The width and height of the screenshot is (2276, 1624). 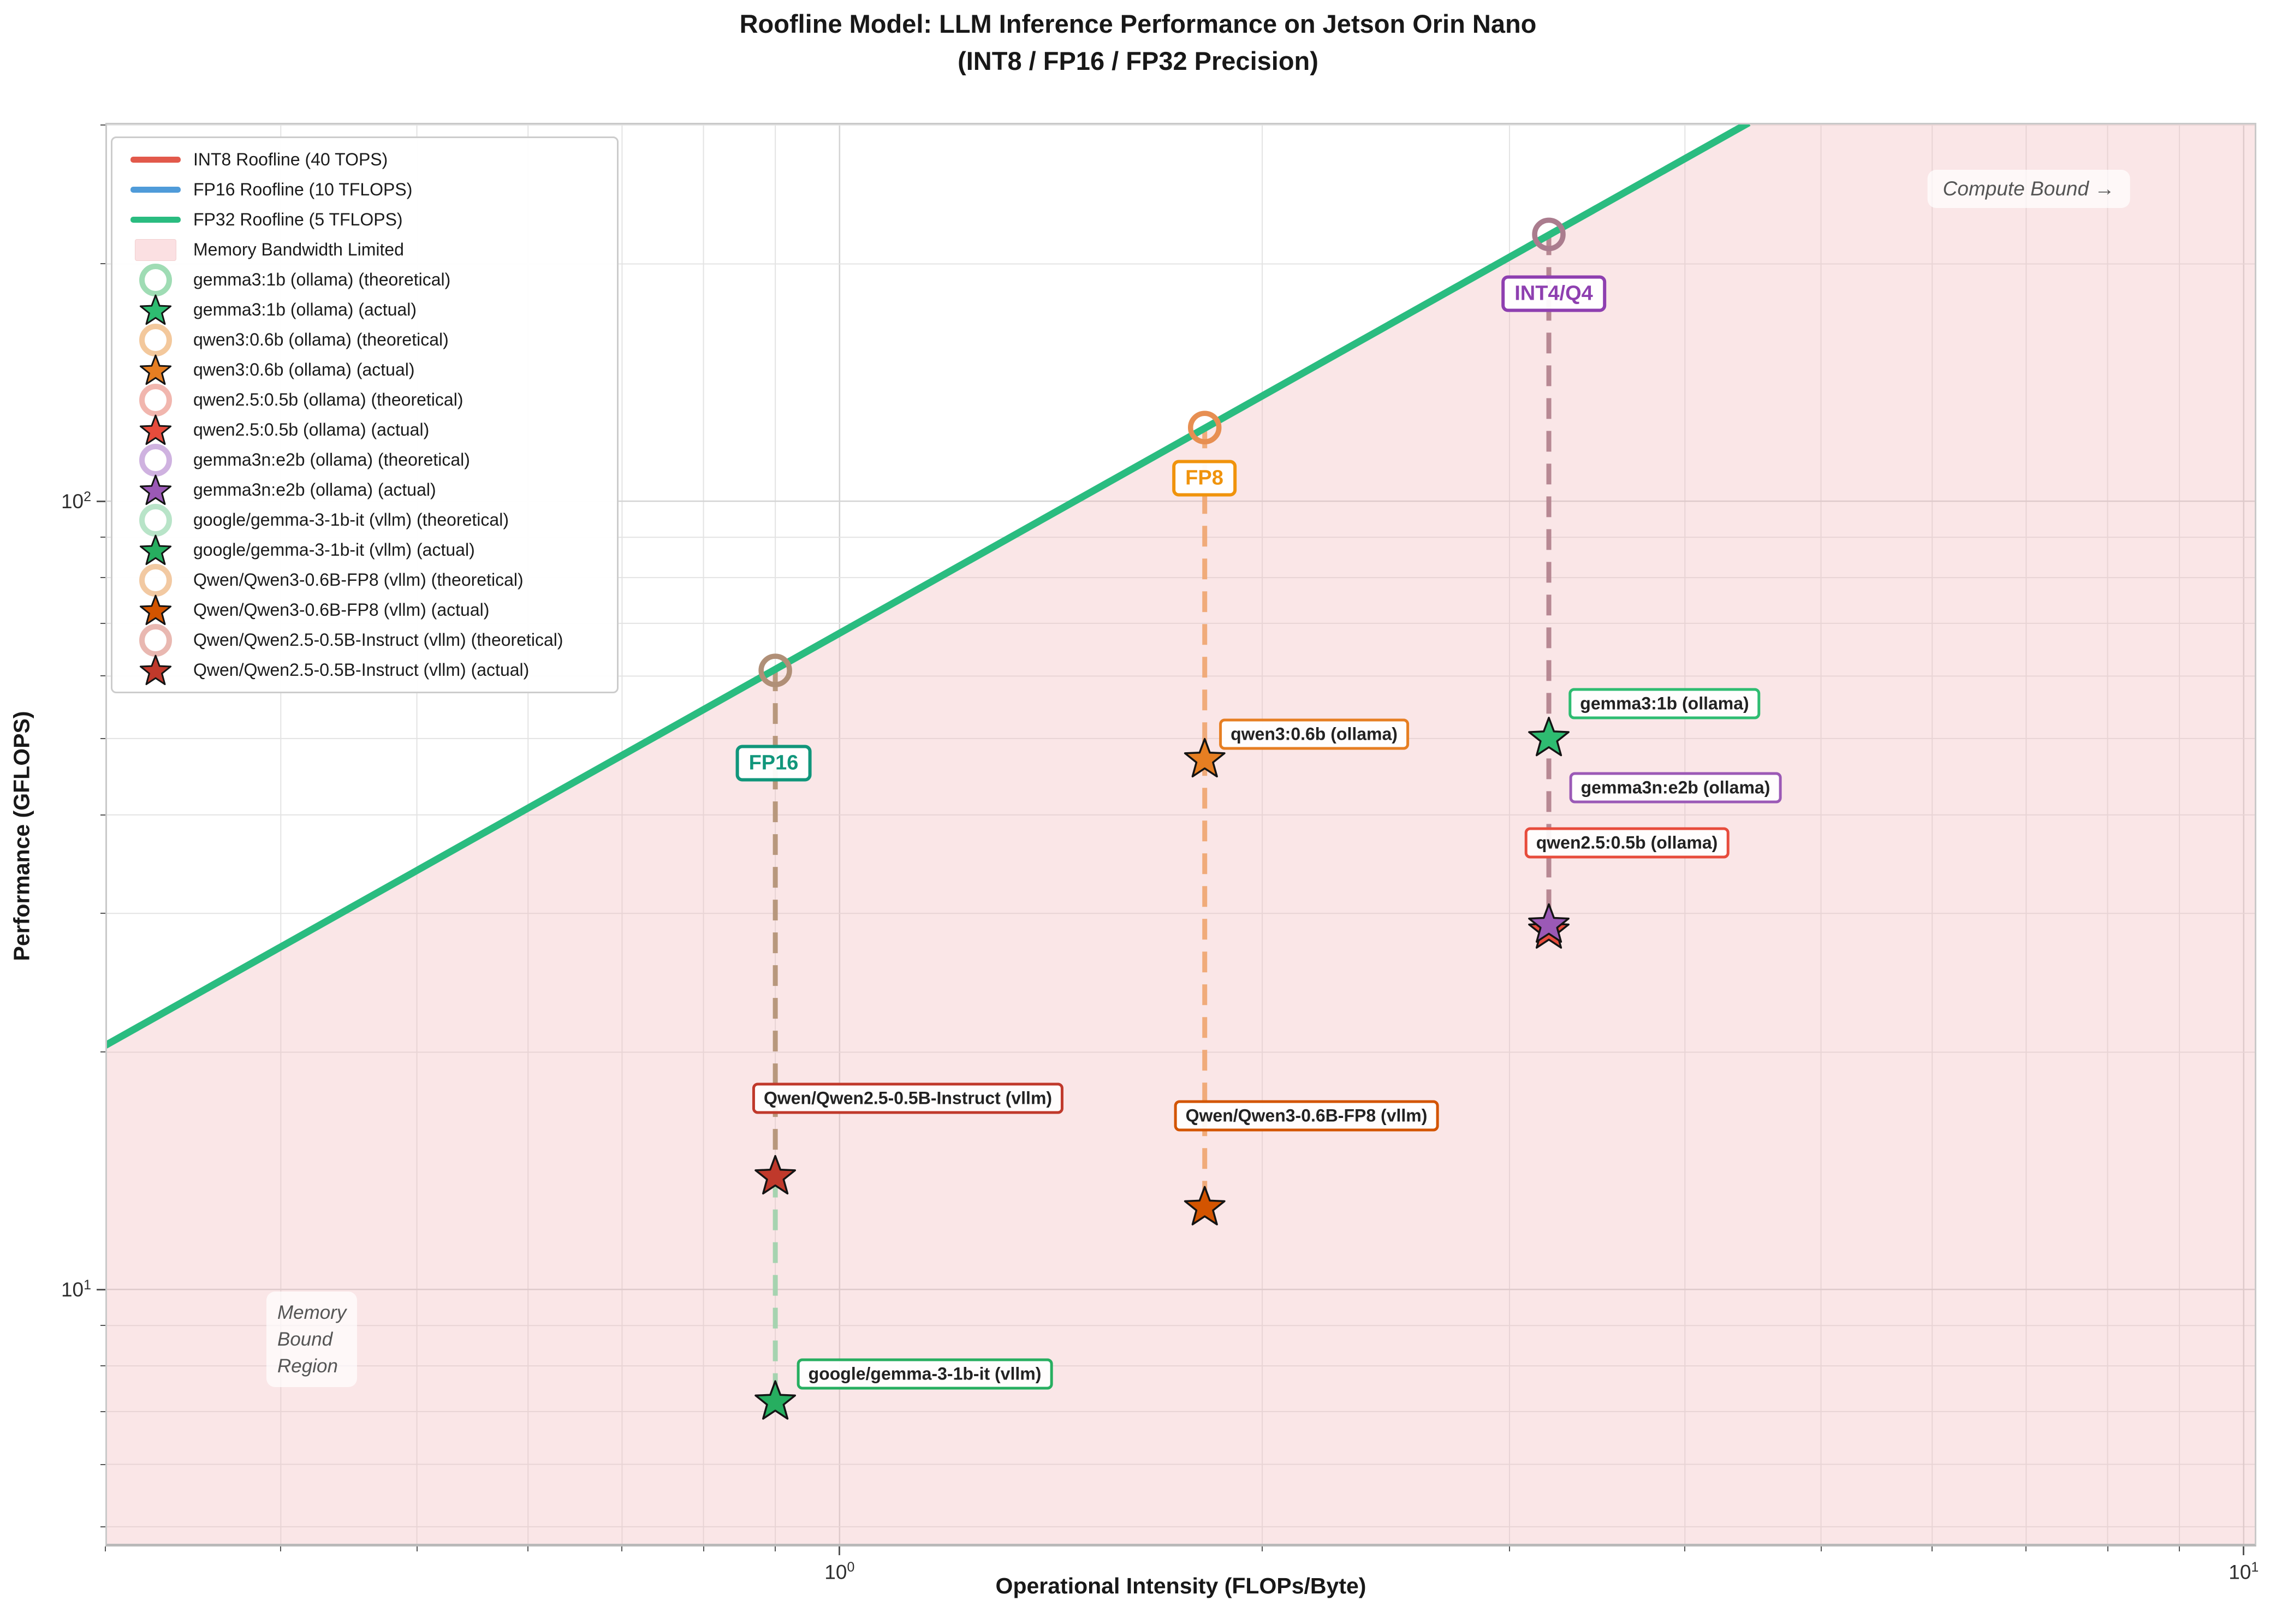 I want to click on legend-item: qwen2.5:0.5b (ollama) (theoretical), so click(x=364, y=400).